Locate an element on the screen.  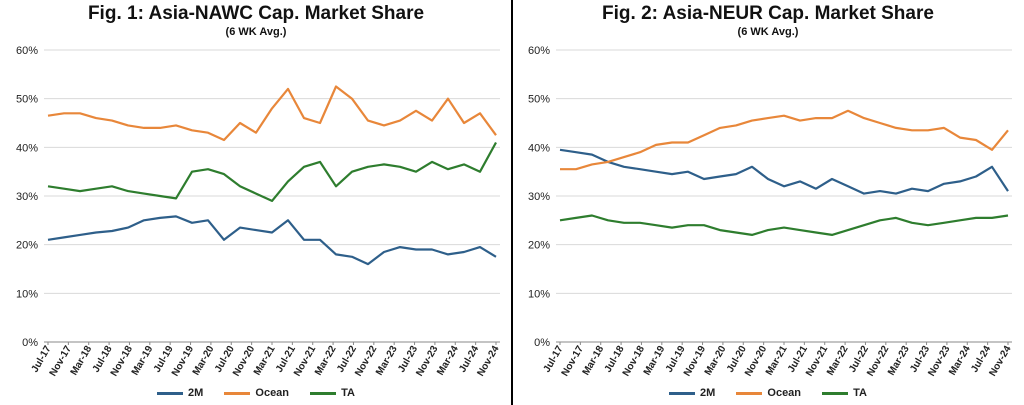
chart-title: Fig. 2: Asia-NEUR Cap. Market Share is located at coordinates (768, 13).